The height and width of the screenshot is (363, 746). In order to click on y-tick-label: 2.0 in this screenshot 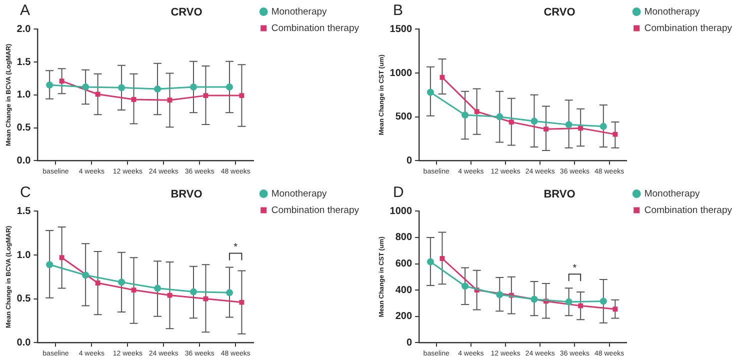, I will do `click(24, 29)`.